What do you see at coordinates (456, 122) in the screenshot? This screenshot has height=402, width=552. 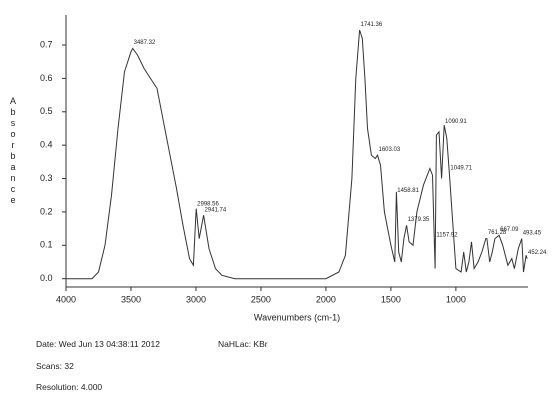 I see `peak-label: 1090.91` at bounding box center [456, 122].